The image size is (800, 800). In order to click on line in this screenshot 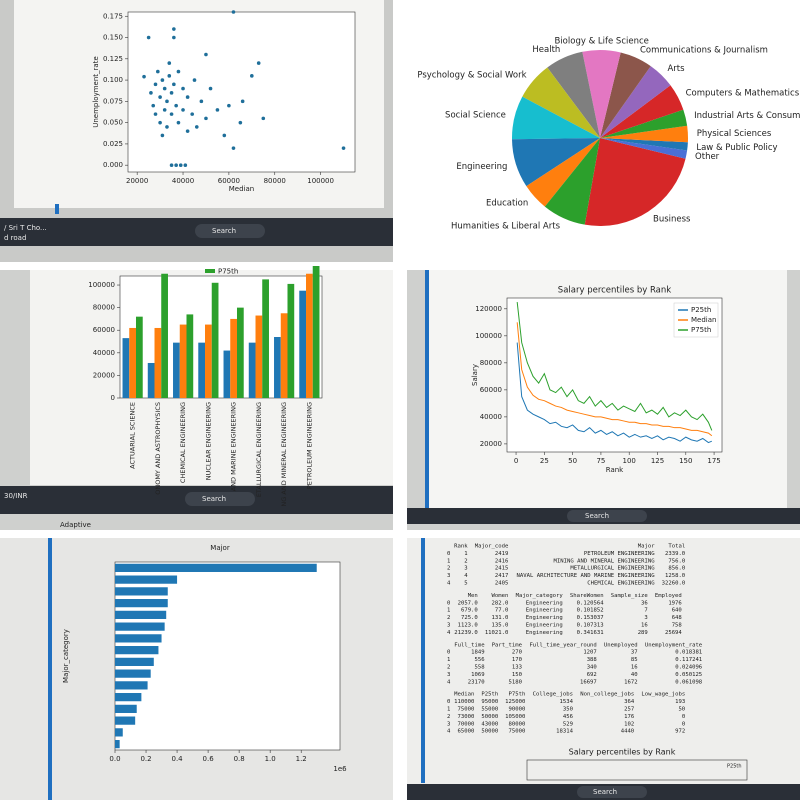, I will do `click(614, 366)`.